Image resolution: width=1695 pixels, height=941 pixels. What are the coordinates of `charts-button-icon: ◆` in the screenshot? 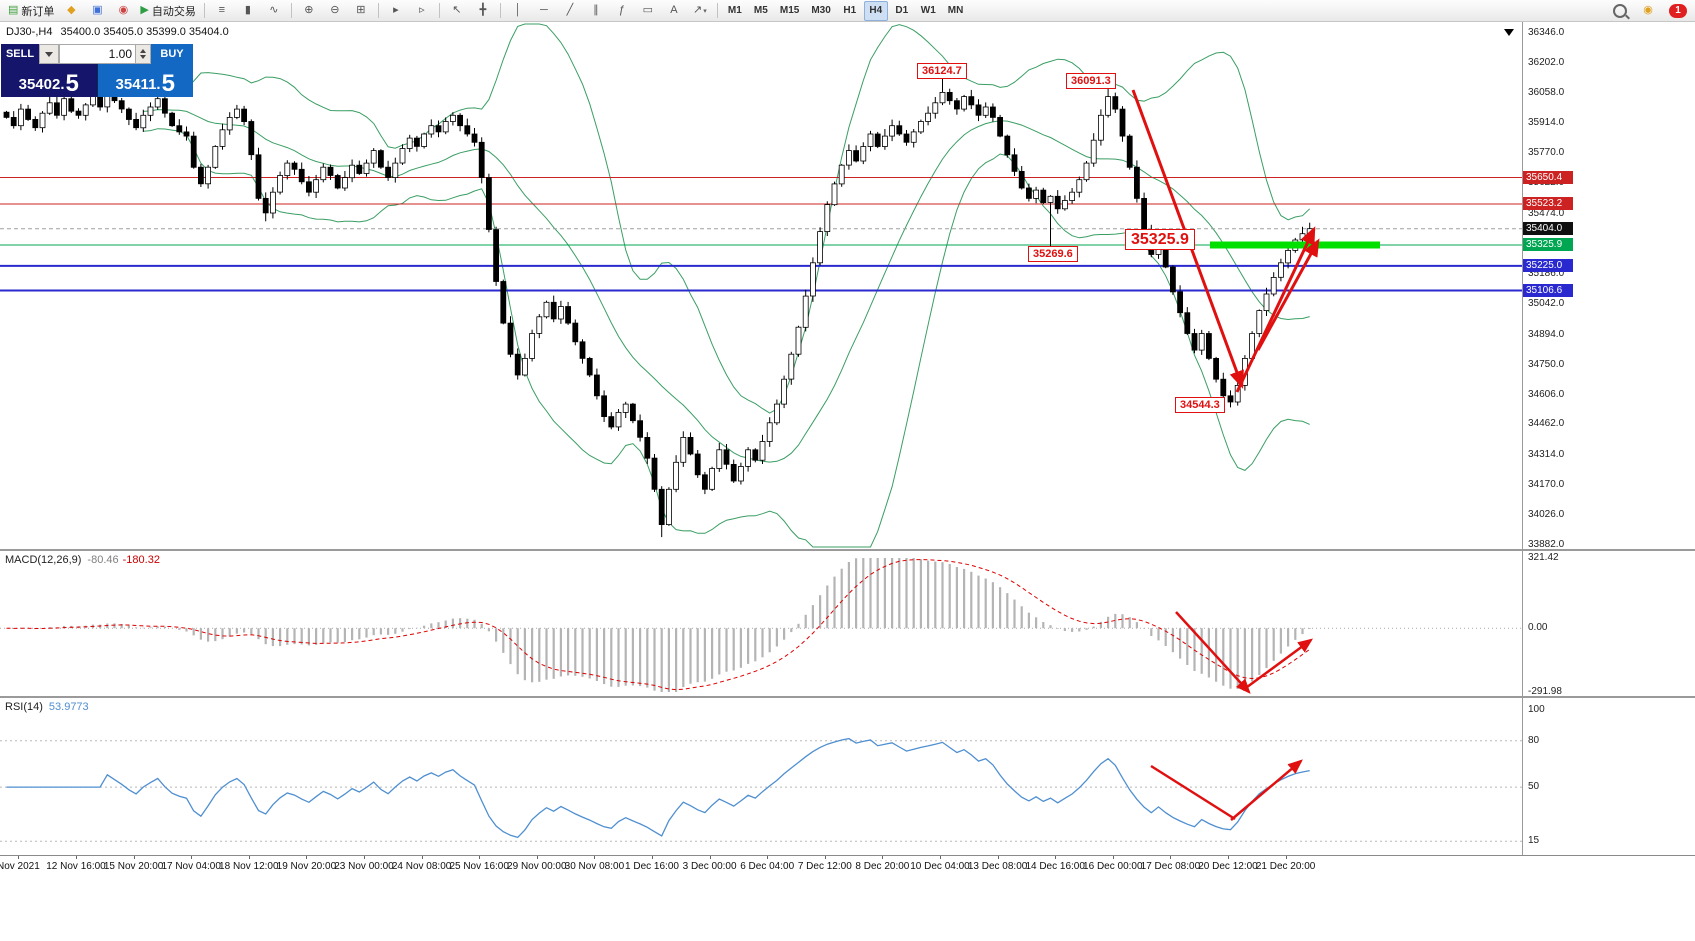 It's located at (71, 10).